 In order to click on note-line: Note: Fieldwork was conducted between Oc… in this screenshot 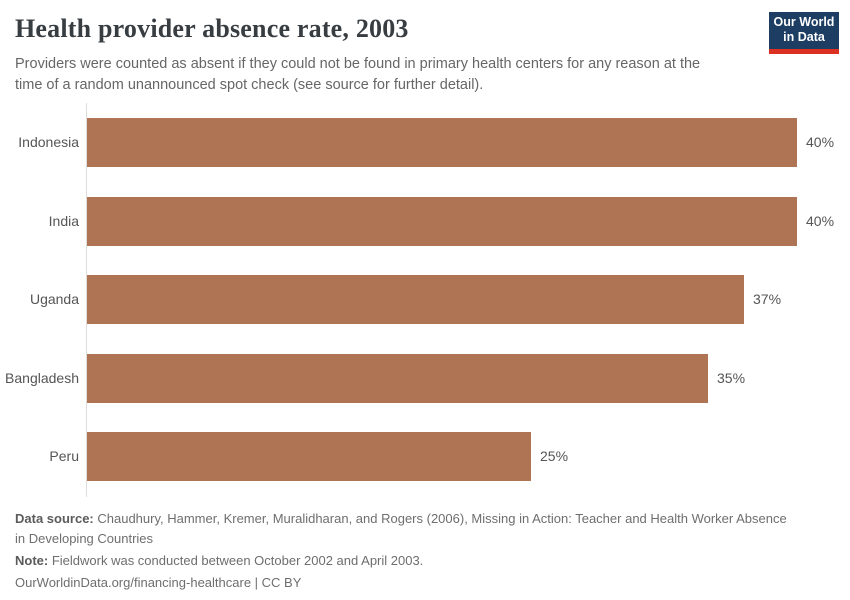, I will do `click(402, 561)`.